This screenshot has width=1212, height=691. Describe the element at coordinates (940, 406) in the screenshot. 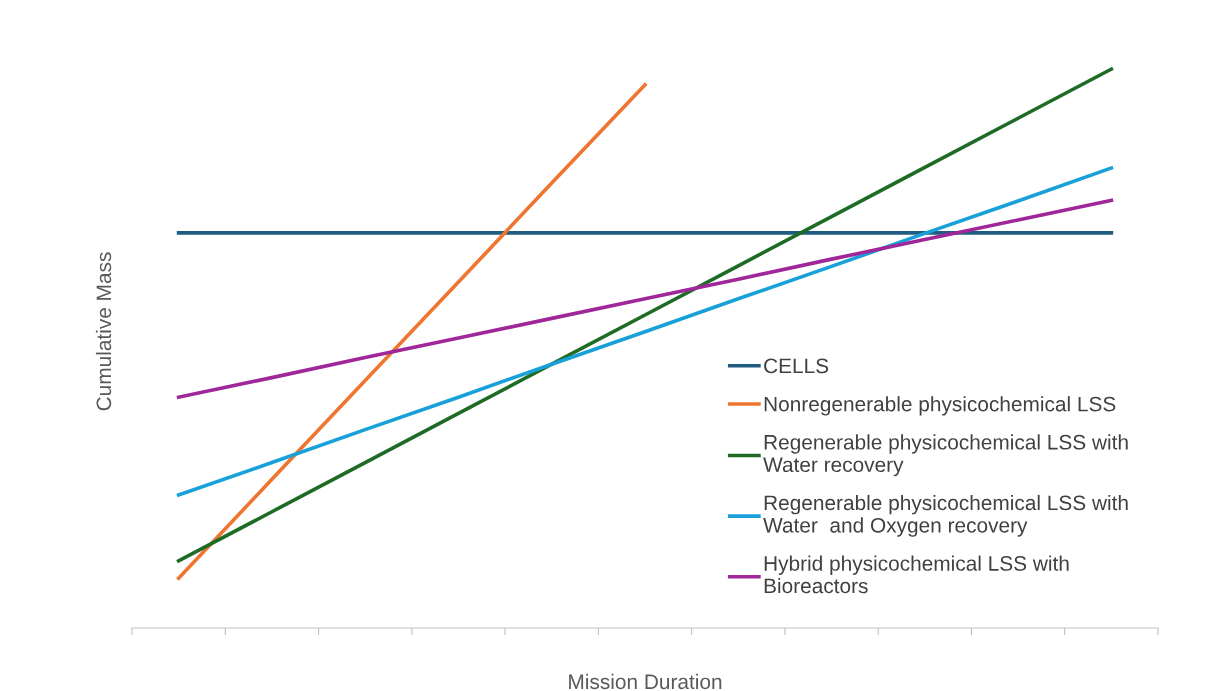

I see `legend-label: Nonregenerable physicochemical LSS` at that location.